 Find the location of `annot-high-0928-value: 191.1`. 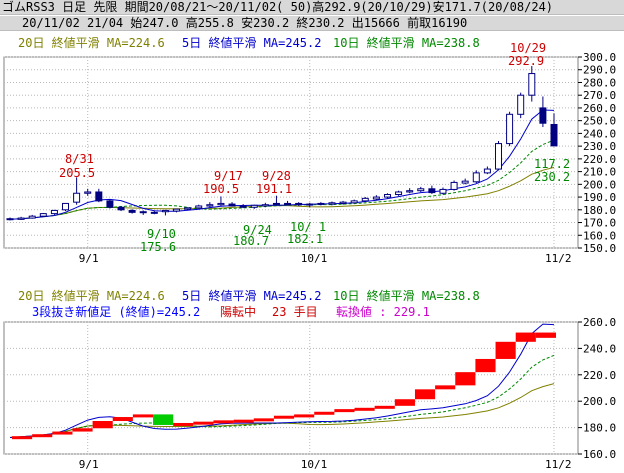

annot-high-0928-value: 191.1 is located at coordinates (274, 189).